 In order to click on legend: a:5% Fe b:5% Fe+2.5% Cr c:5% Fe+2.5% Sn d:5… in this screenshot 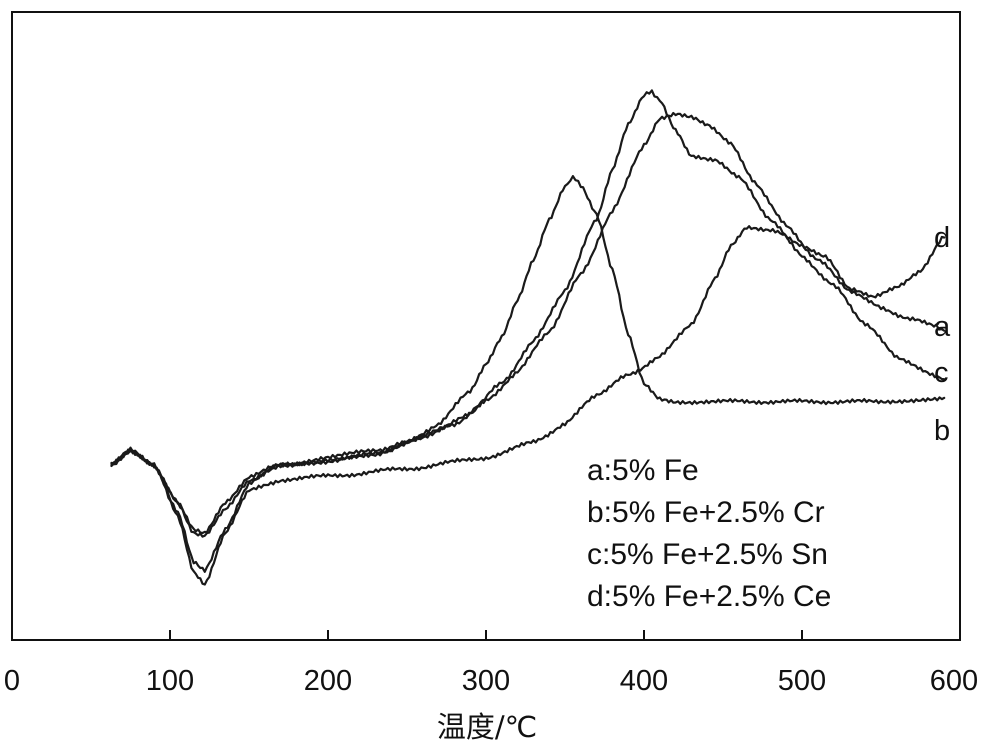, I will do `click(709, 533)`.